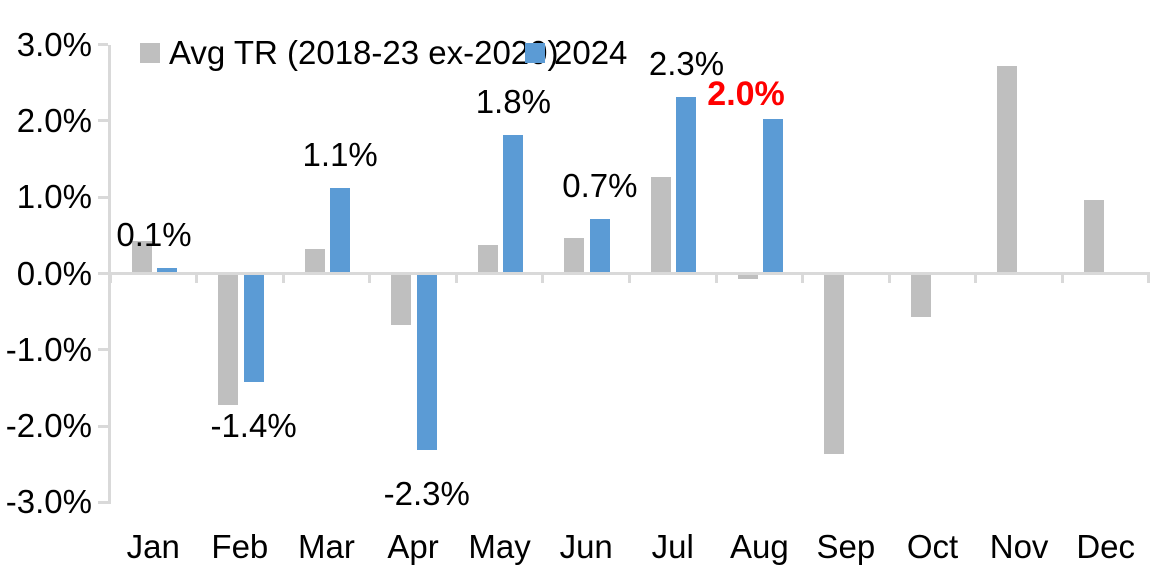 The width and height of the screenshot is (1152, 570). Describe the element at coordinates (600, 185) in the screenshot. I see `data-label-2024-jun: 0.7%` at that location.